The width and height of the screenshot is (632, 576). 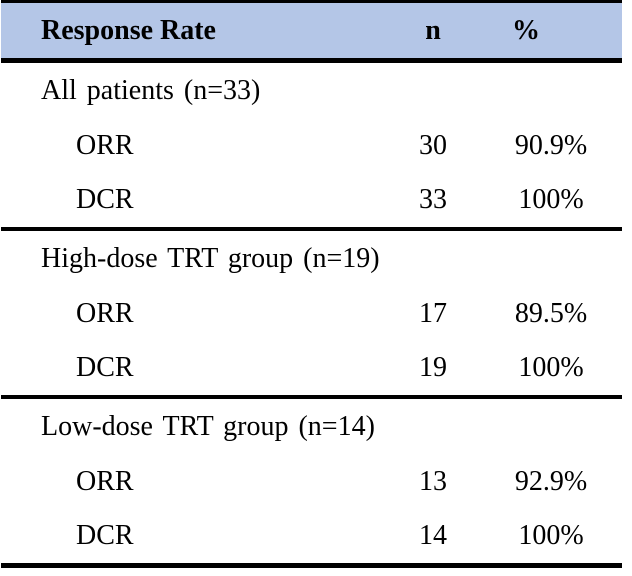 I want to click on table-row-dcr: DCR 33 100%, so click(x=311, y=201).